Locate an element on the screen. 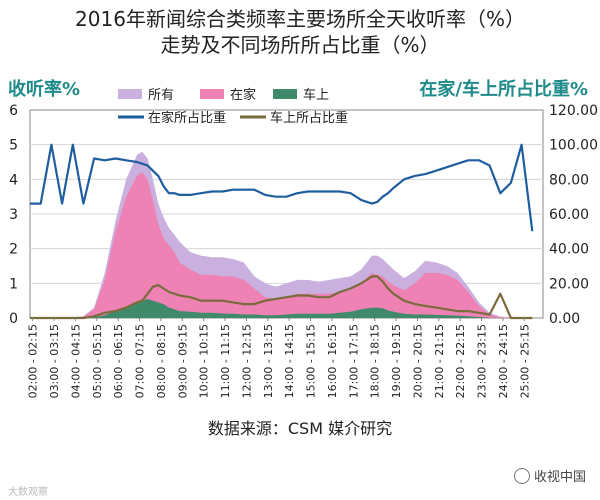  x-tick-label: 08:00 - 08:15 is located at coordinates (161, 361).